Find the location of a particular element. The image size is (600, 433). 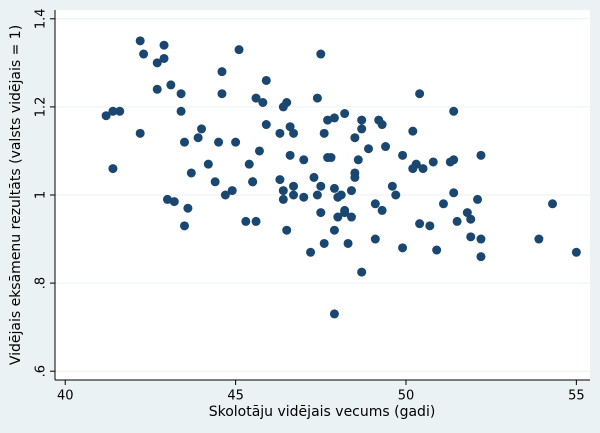

y-tick-label: .6 is located at coordinates (41, 371).